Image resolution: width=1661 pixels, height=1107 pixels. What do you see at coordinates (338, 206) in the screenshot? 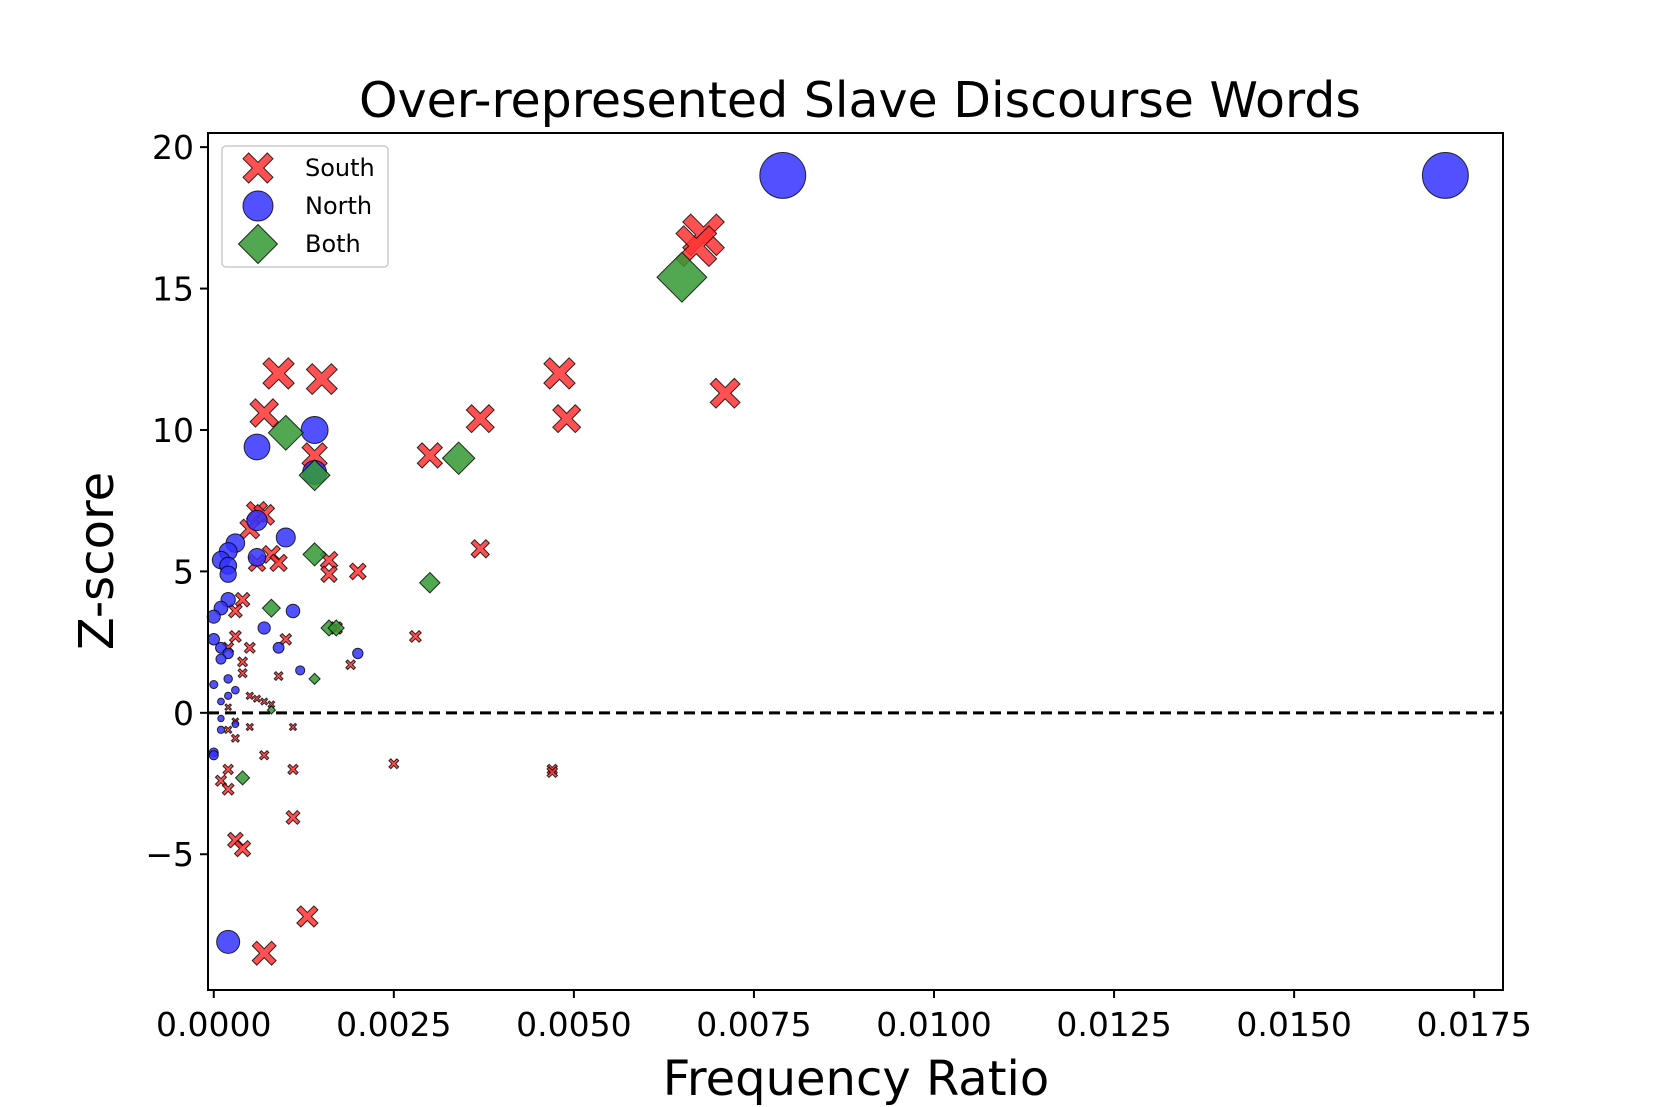
I see `legend-label-north: North` at bounding box center [338, 206].